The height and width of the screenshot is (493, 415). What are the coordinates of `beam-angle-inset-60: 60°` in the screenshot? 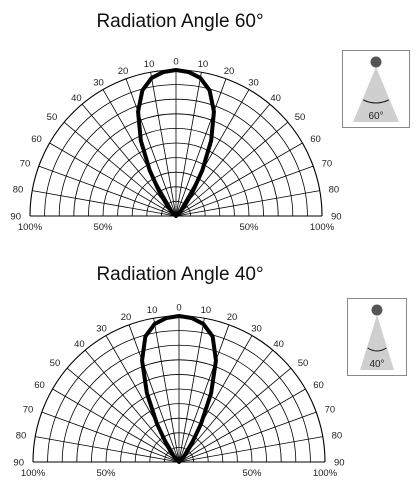 It's located at (376, 89).